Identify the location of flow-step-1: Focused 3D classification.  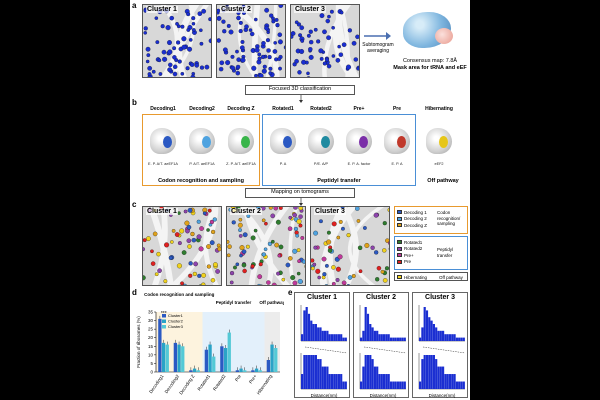
(300, 90).